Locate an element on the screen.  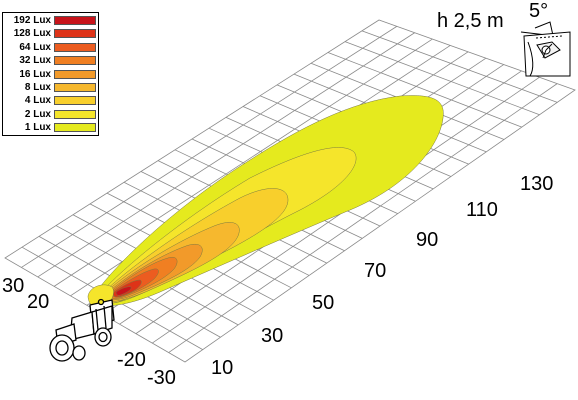
legend-item: 128 Lux is located at coordinates (50, 33).